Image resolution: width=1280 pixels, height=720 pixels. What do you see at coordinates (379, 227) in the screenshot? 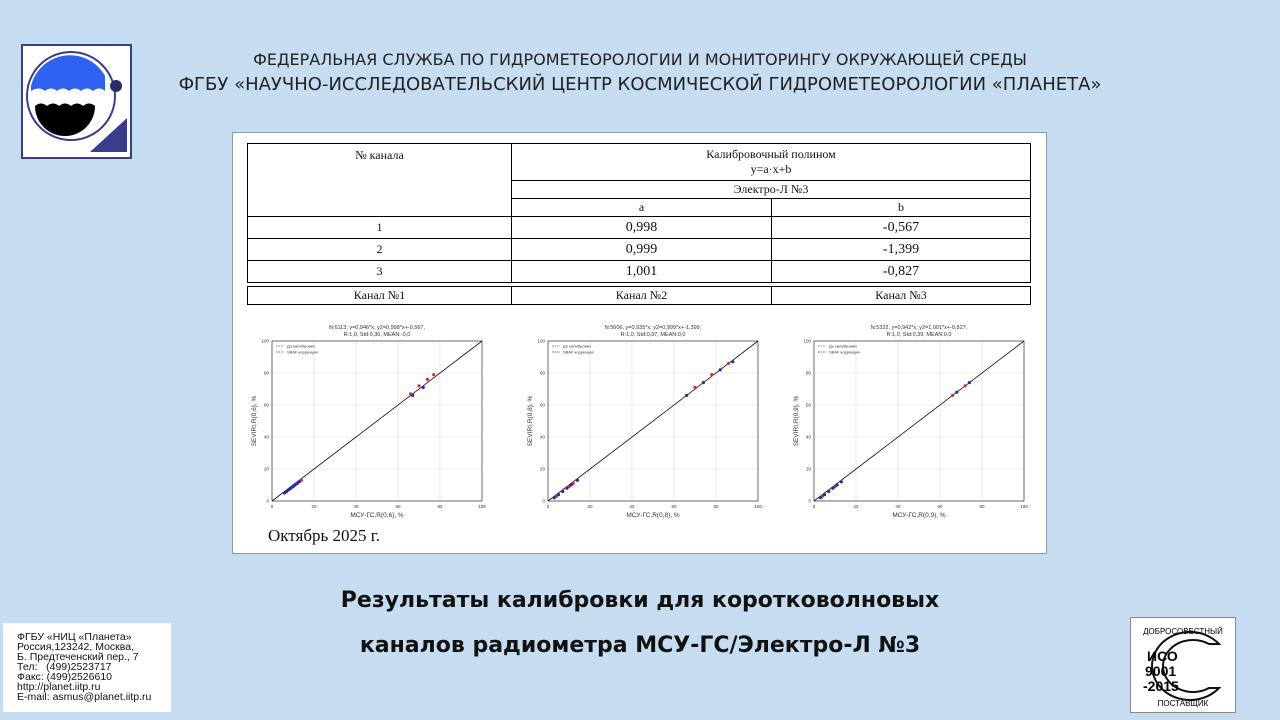
I see `cell-ch: 1` at bounding box center [379, 227].